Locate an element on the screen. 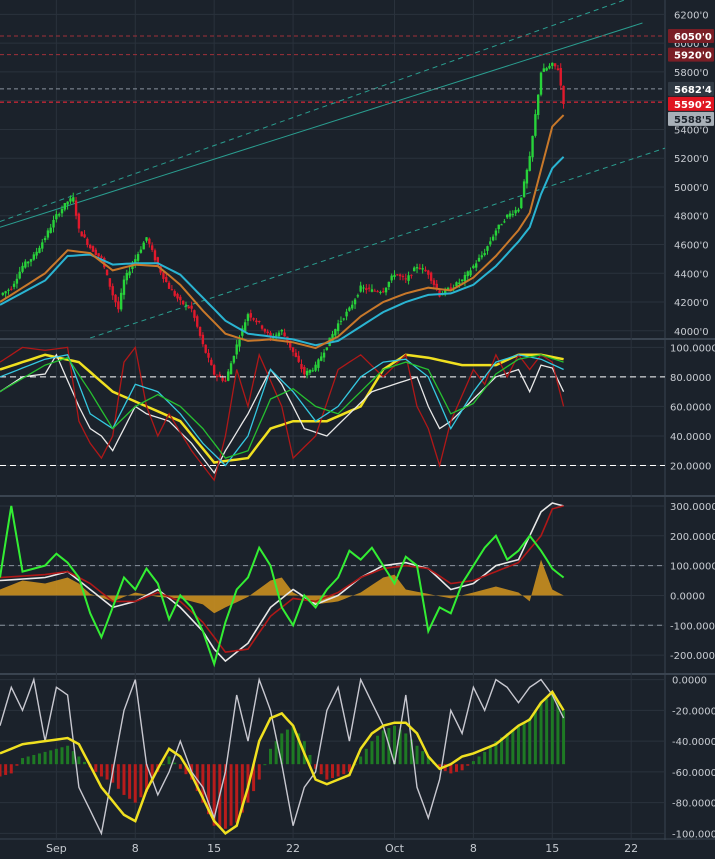 The image size is (715, 859). stoch-line-osc-cyan is located at coordinates (282, 410).